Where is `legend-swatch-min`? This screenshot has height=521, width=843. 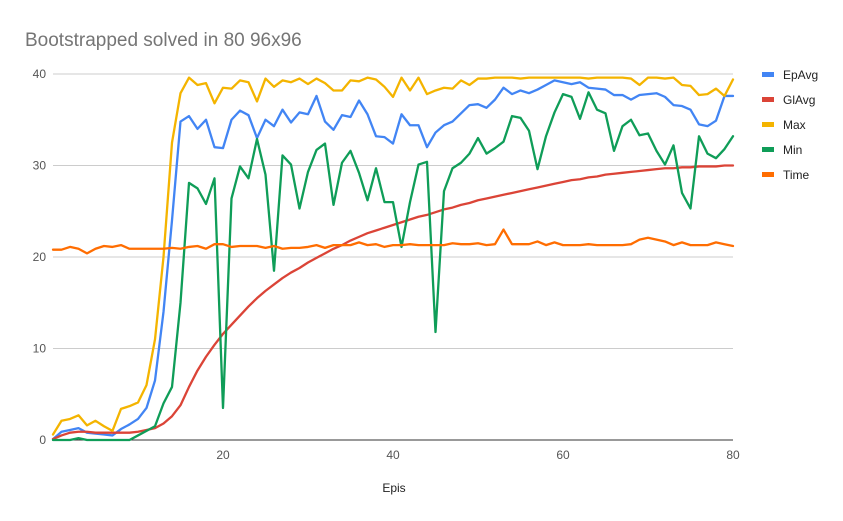 legend-swatch-min is located at coordinates (768, 149).